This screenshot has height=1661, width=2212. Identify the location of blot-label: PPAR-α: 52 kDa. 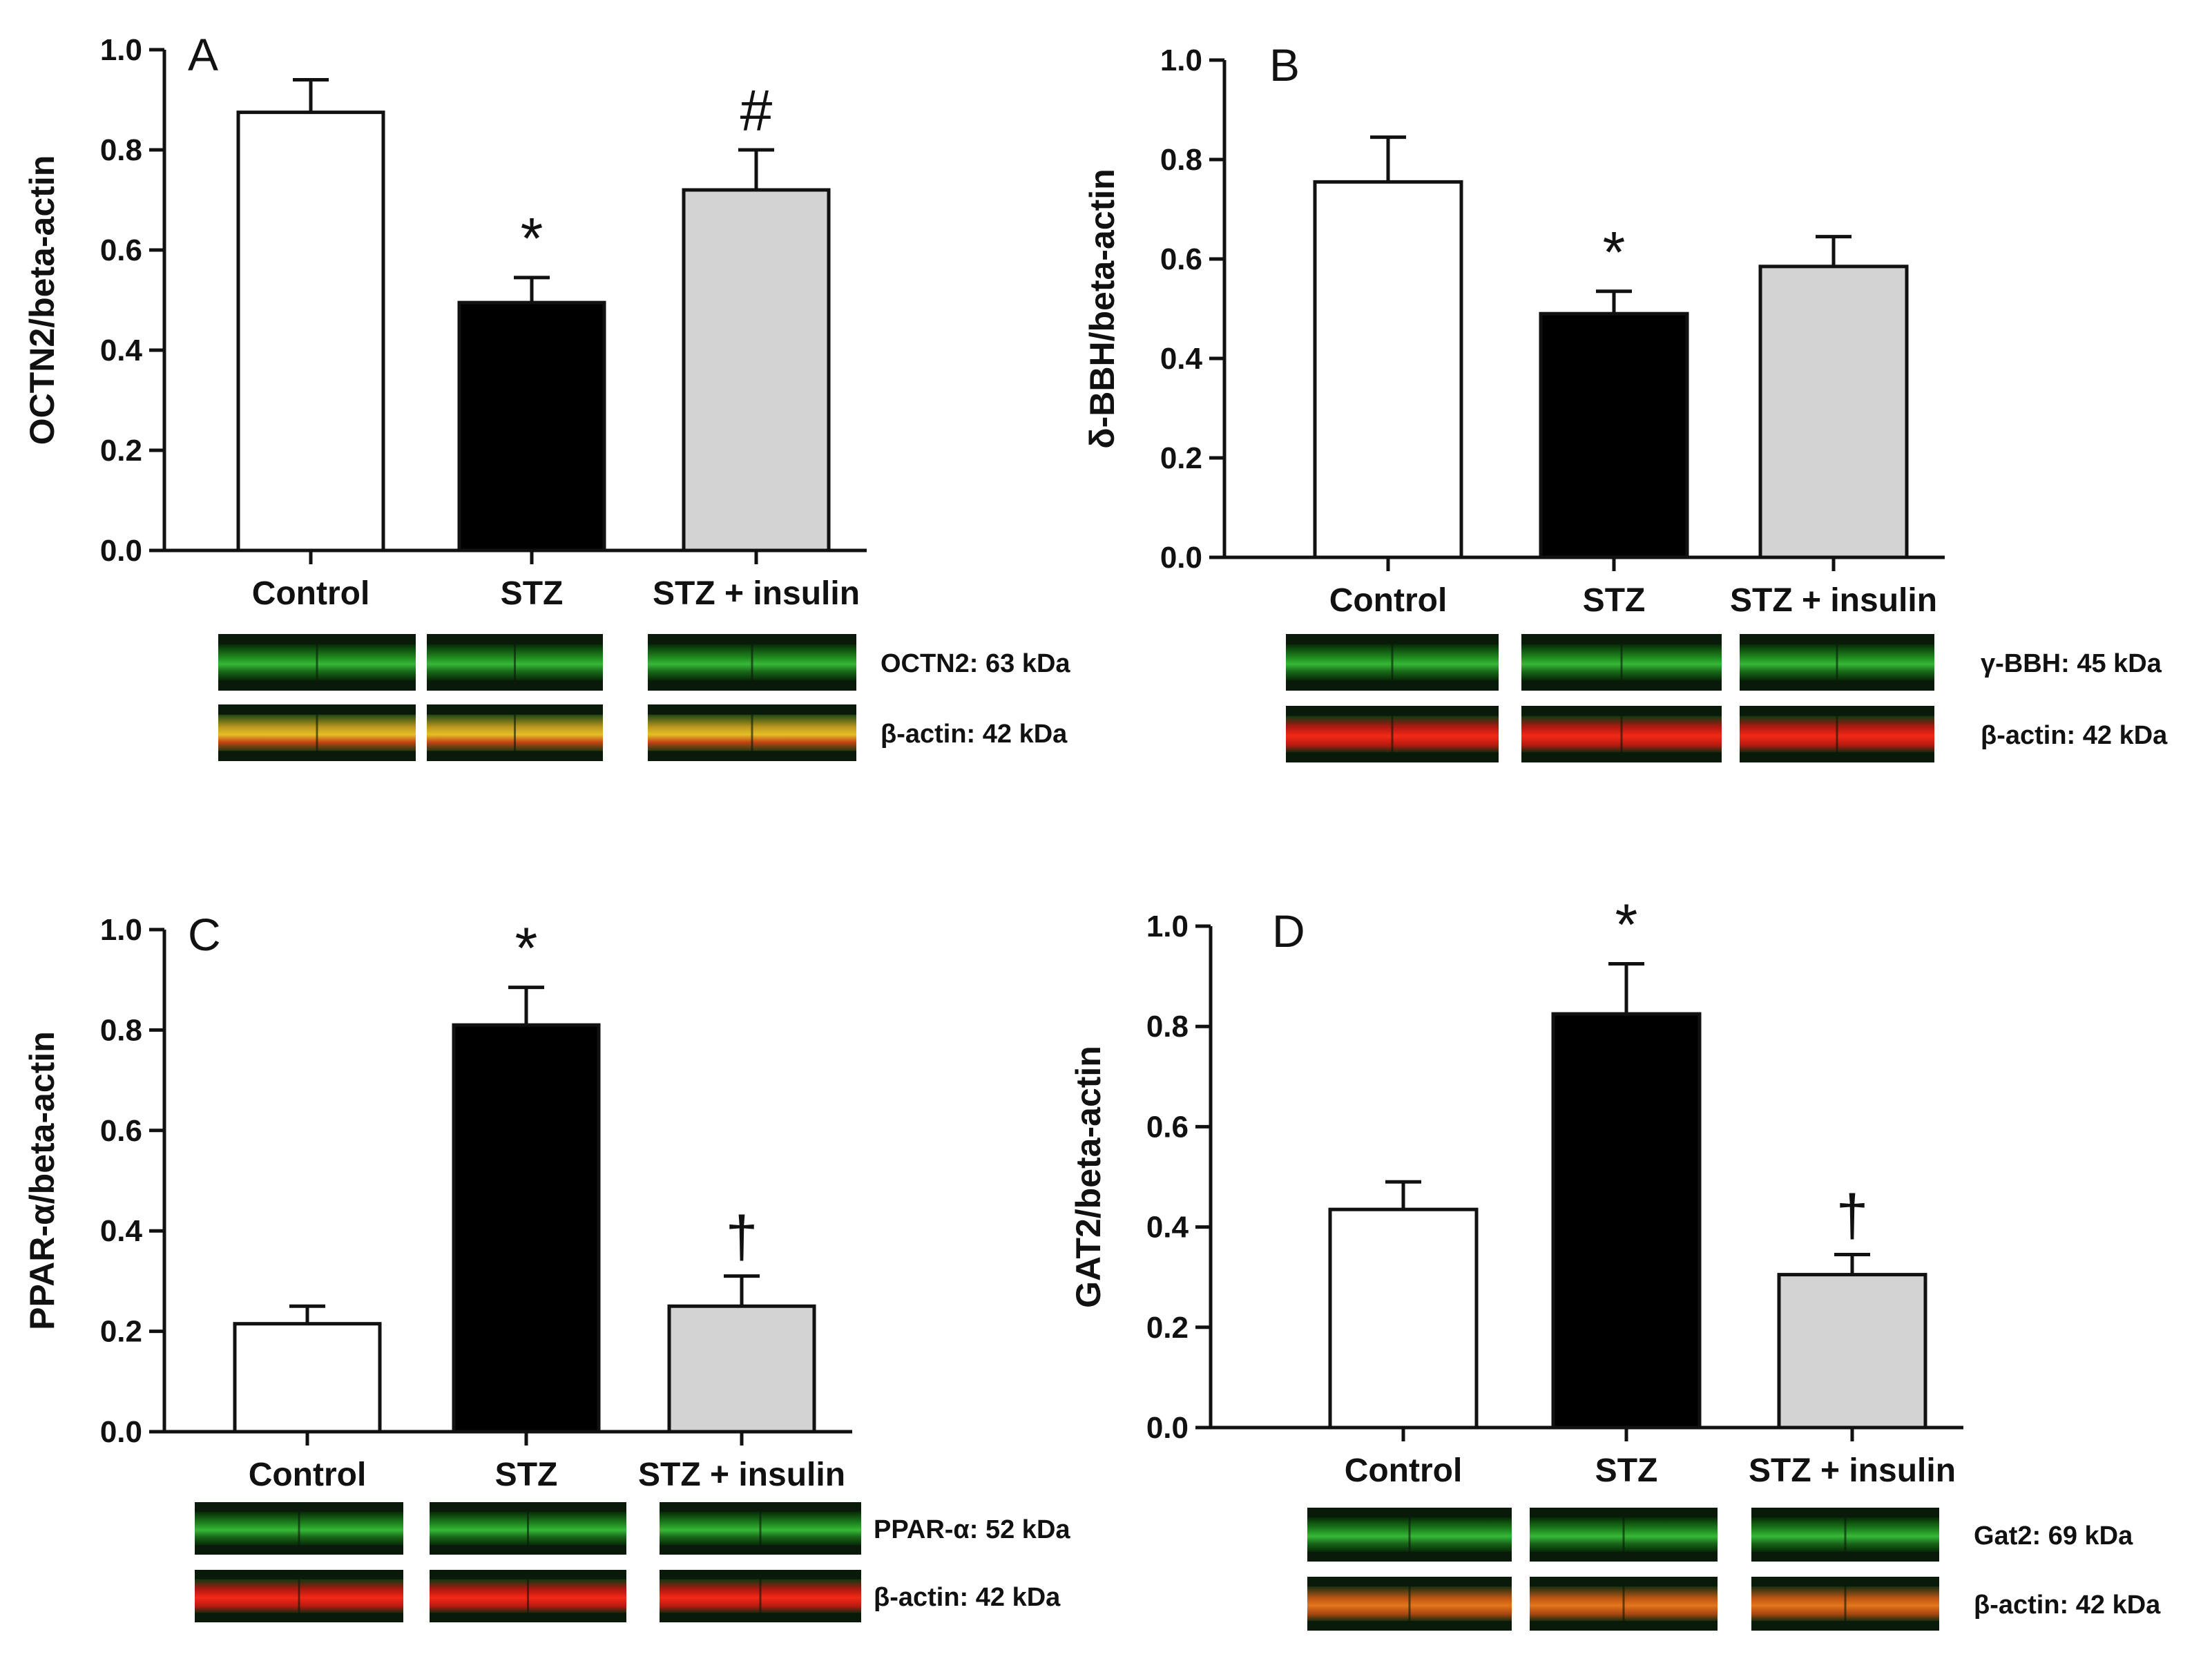
(972, 1529).